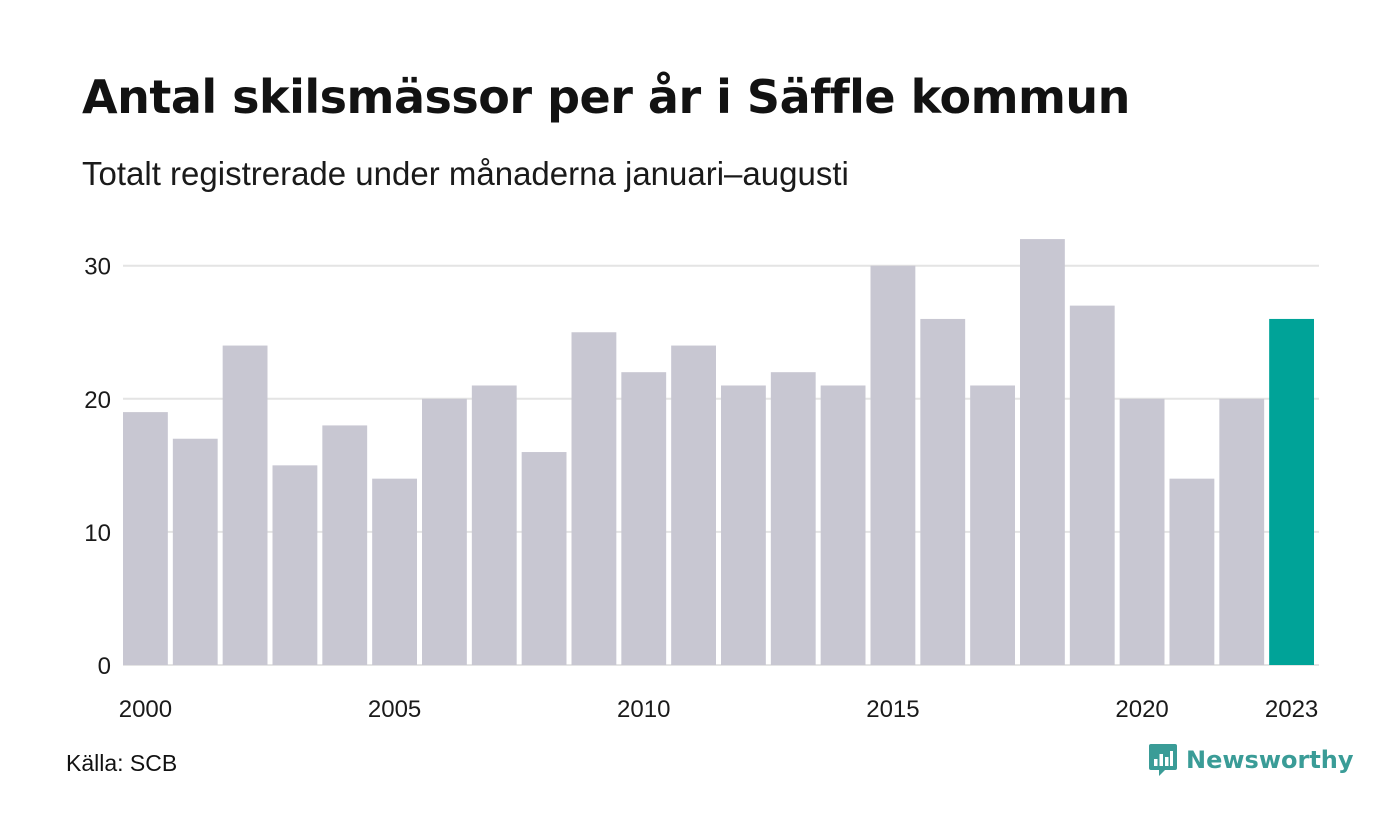 Image resolution: width=1400 pixels, height=840 pixels. What do you see at coordinates (743, 525) in the screenshot?
I see `bar-2012` at bounding box center [743, 525].